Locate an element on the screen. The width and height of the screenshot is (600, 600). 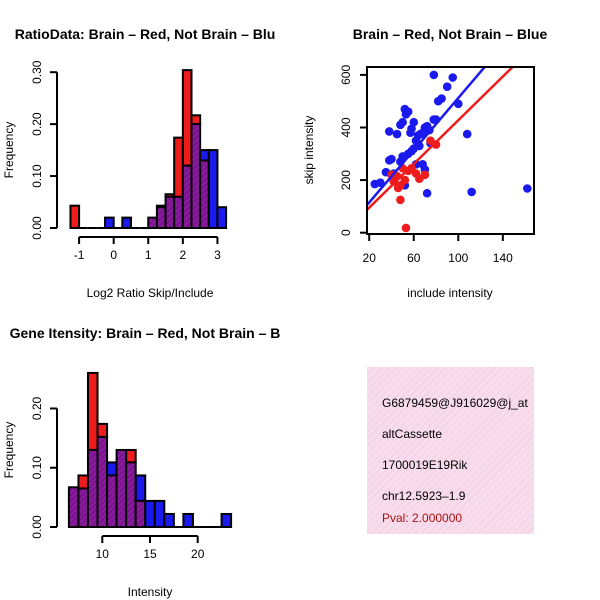
ratio-chart-title: RatioData: Brain – Red, Not Brain – Blu is located at coordinates (145, 34).